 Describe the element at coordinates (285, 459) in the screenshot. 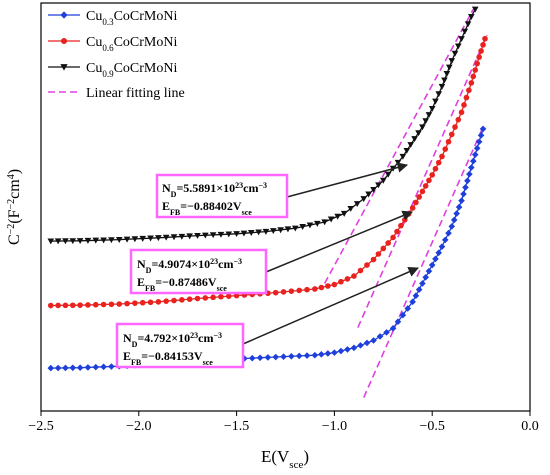

I see `x-axis-label: E(Vsce)` at that location.